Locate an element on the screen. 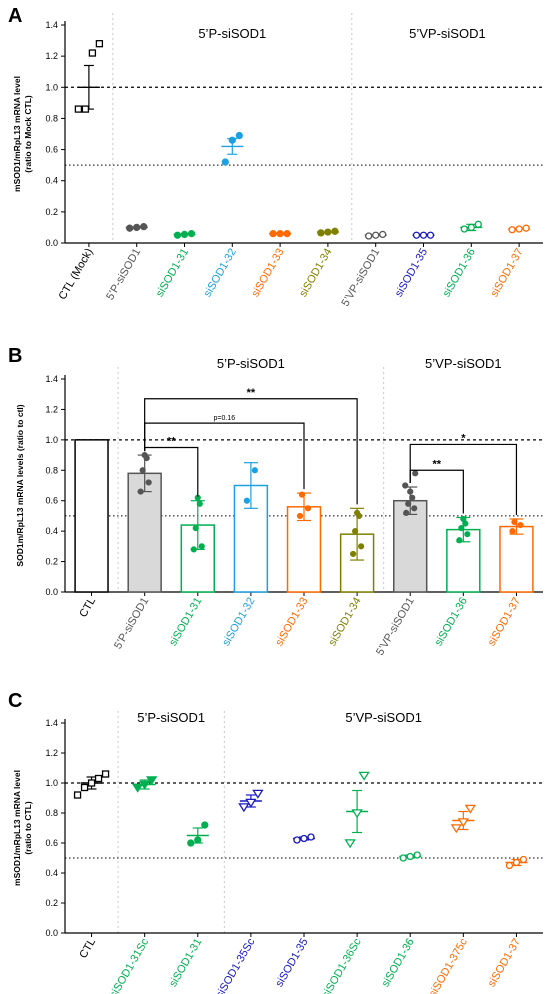 The width and height of the screenshot is (550, 994). y-axis-label-line: SOD1m/RpL13 mRNA levels (ratio to ctl) is located at coordinates (20, 485).